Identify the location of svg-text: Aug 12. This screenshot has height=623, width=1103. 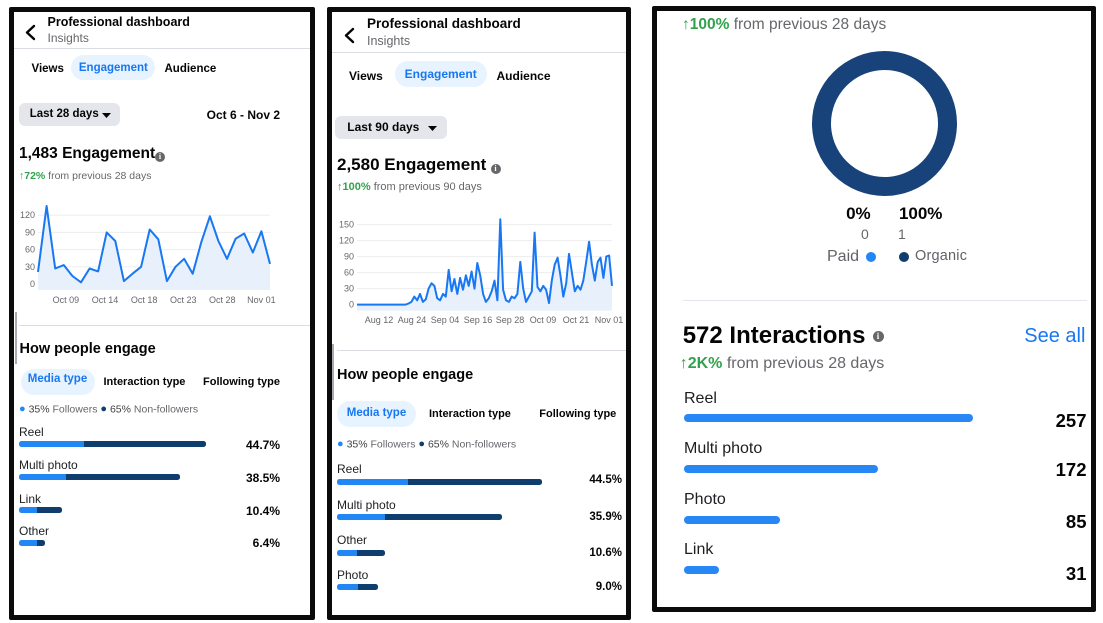
(379, 320).